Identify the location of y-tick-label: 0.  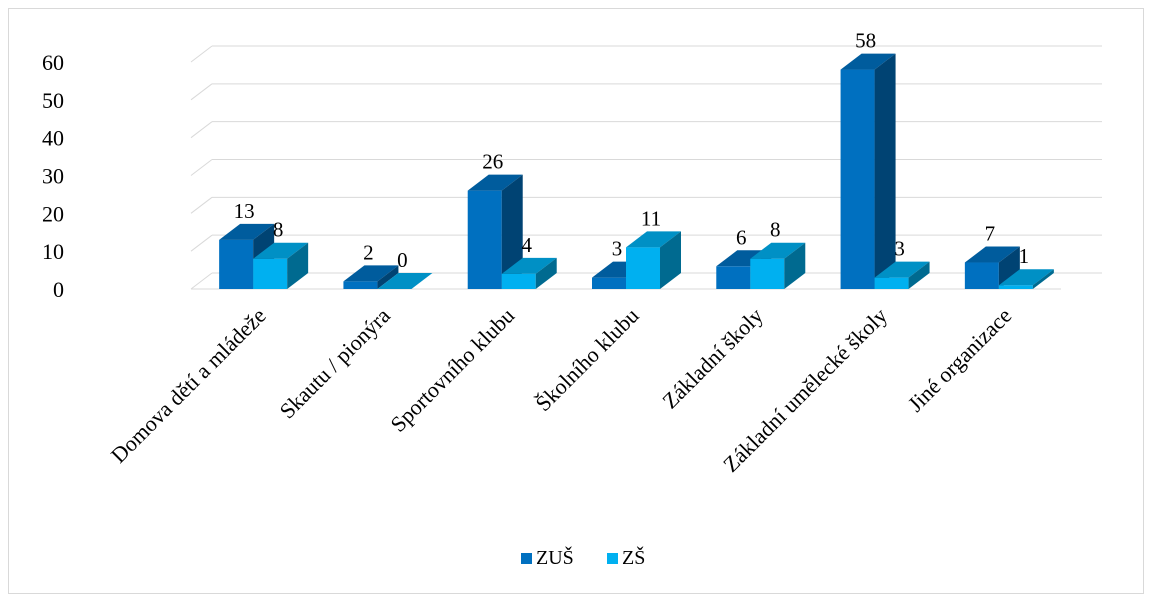
(58, 289).